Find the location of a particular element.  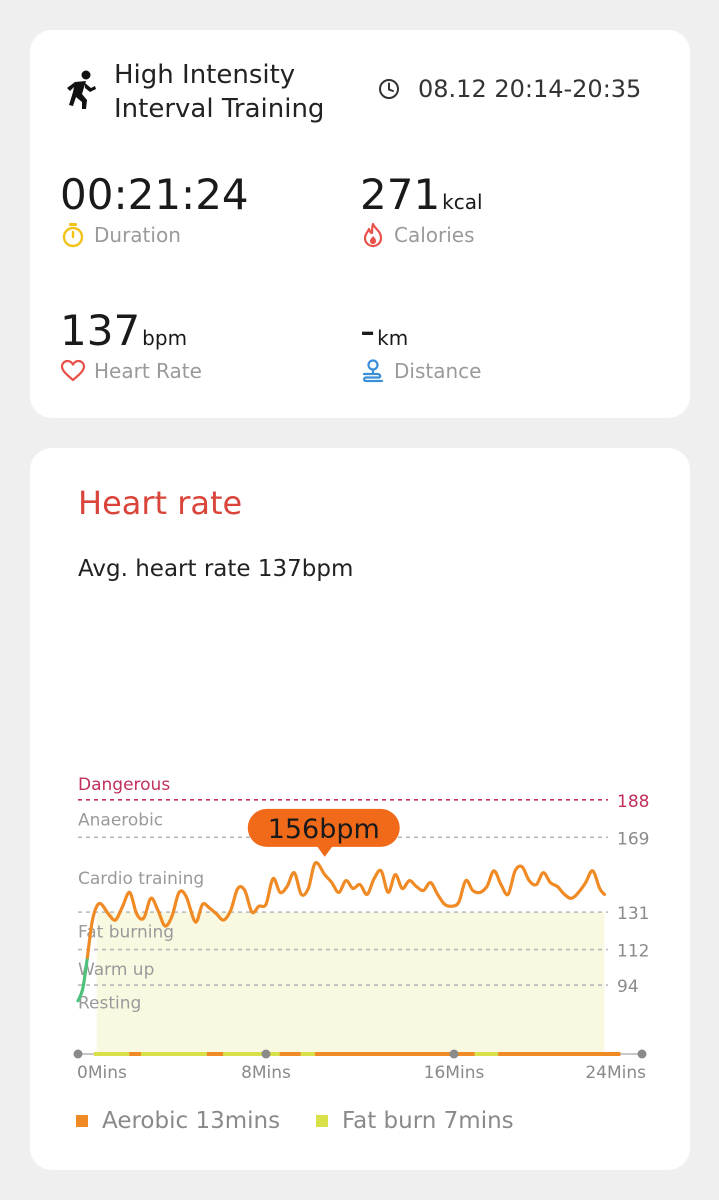

legend-fat-burn: Fat burn 7mins is located at coordinates (415, 1121).